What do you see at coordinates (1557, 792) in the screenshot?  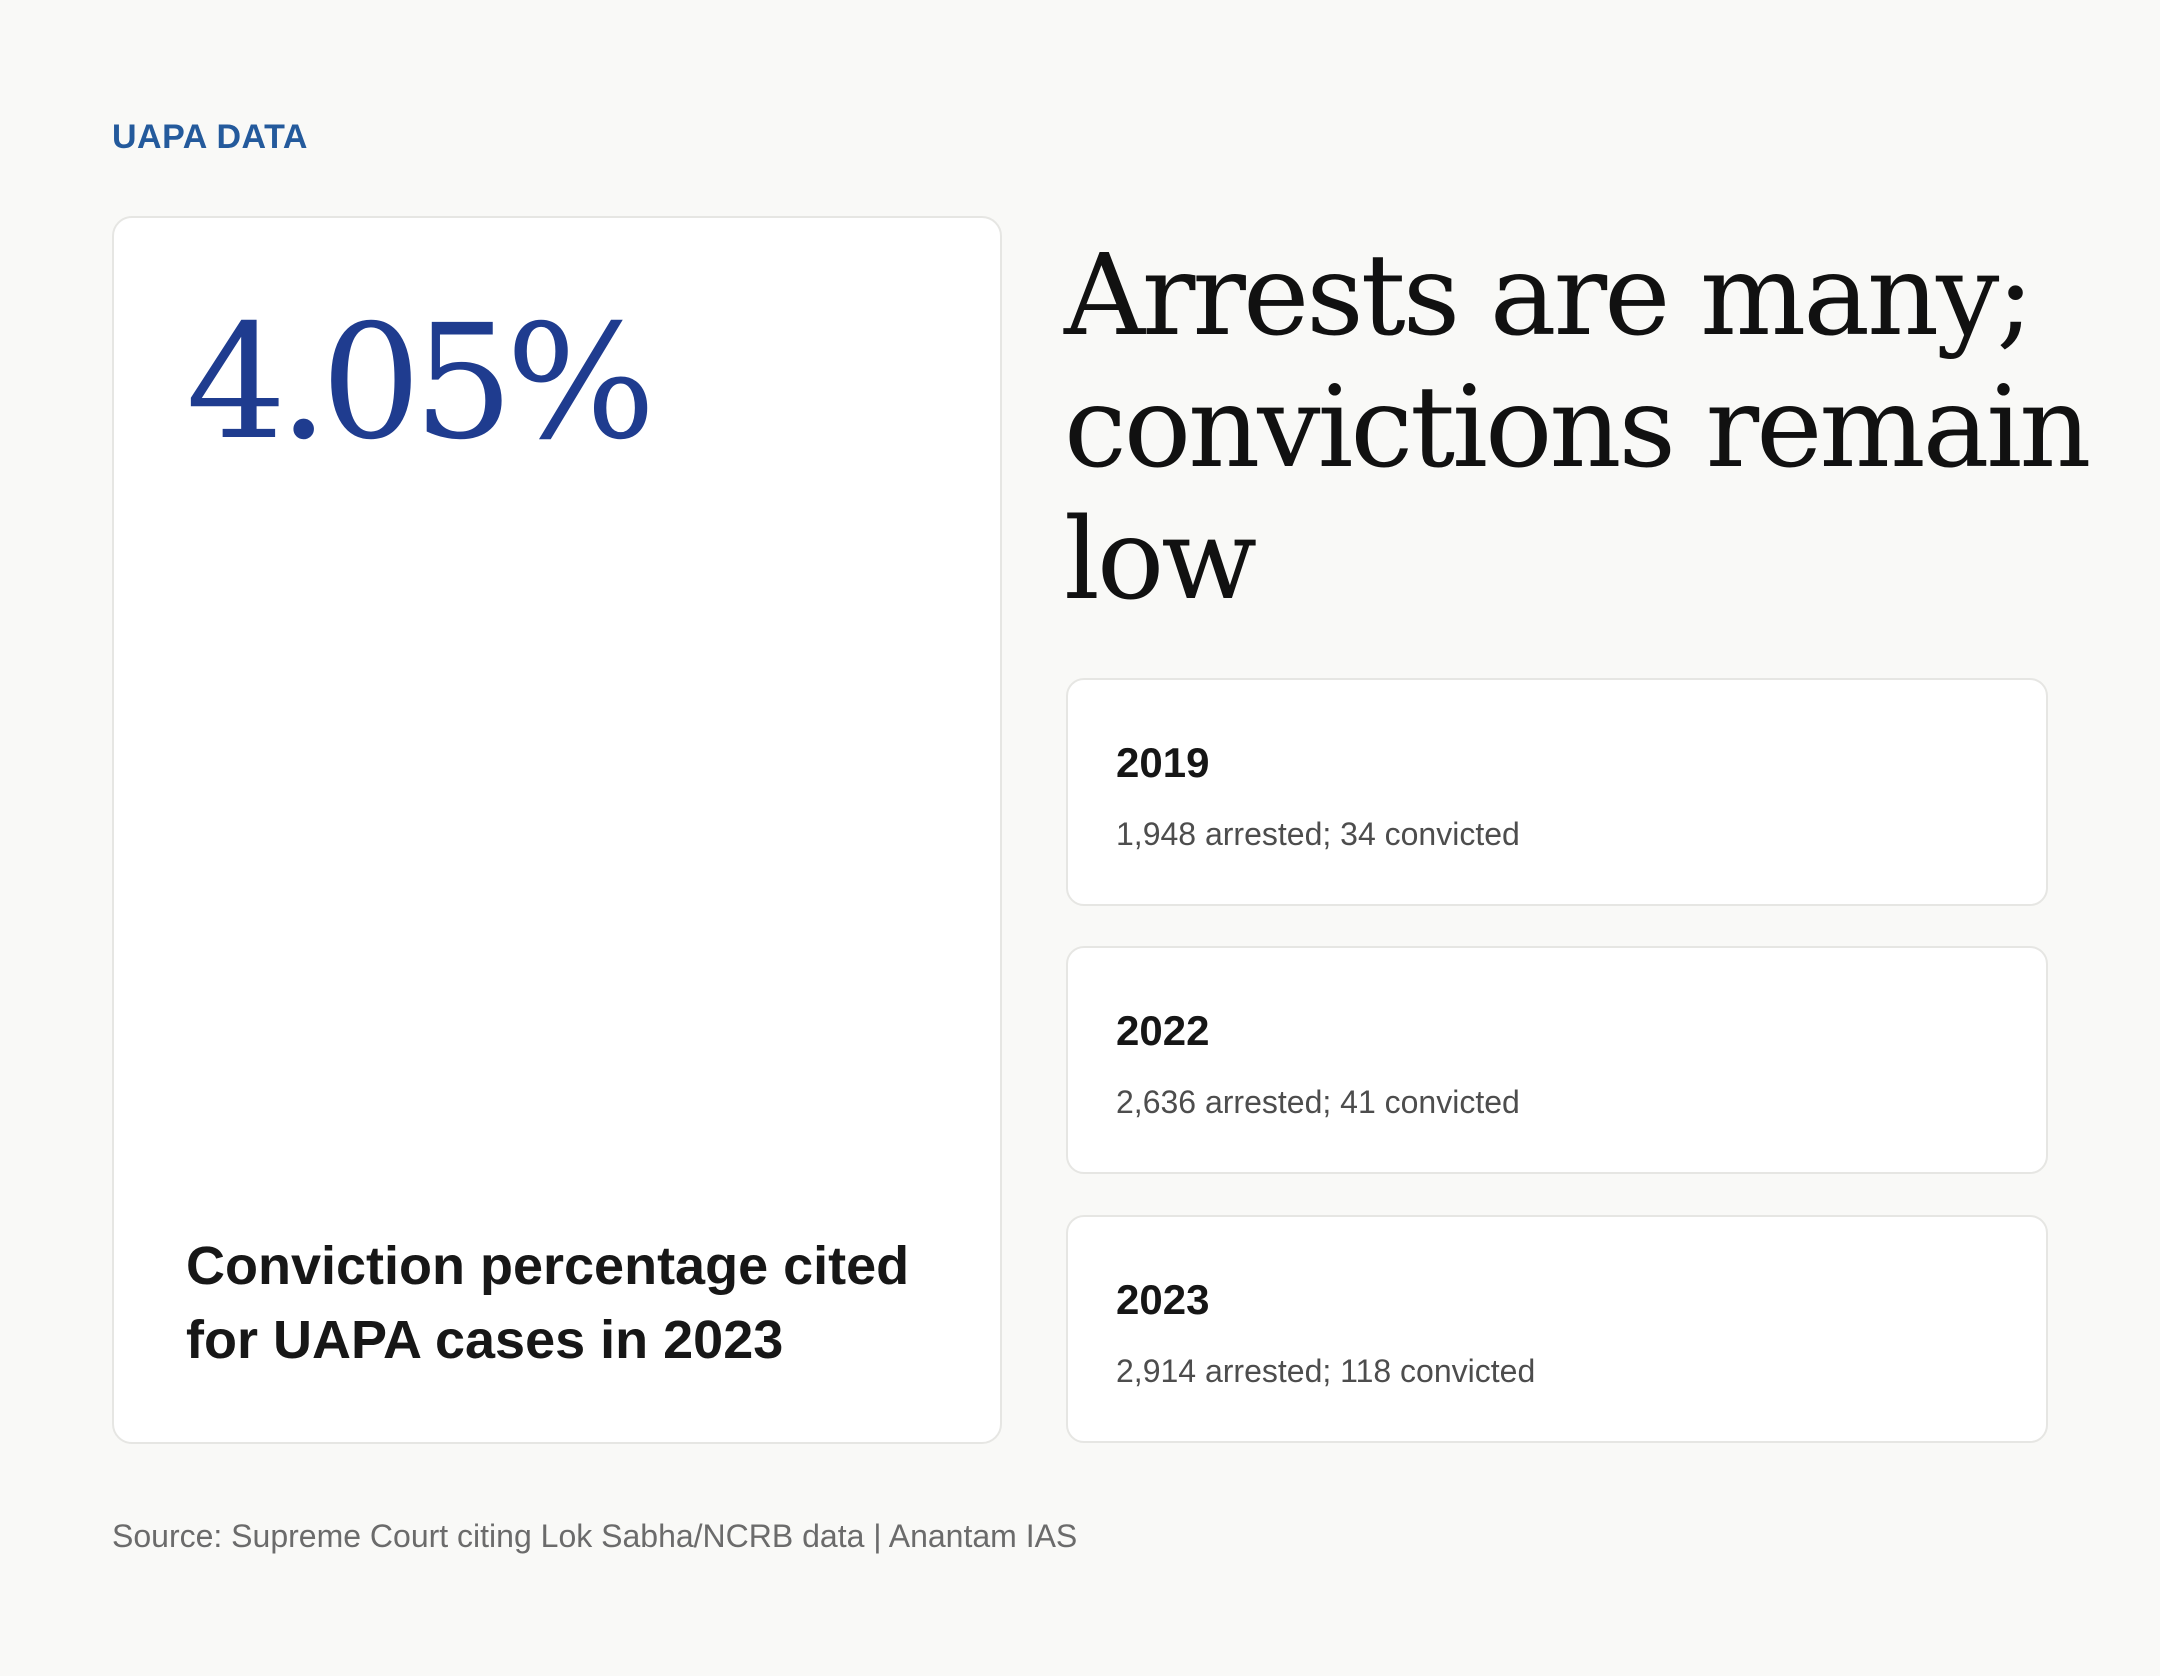 I see `year-card-2019: 2019 1,948 arrested; 34 convicted` at bounding box center [1557, 792].